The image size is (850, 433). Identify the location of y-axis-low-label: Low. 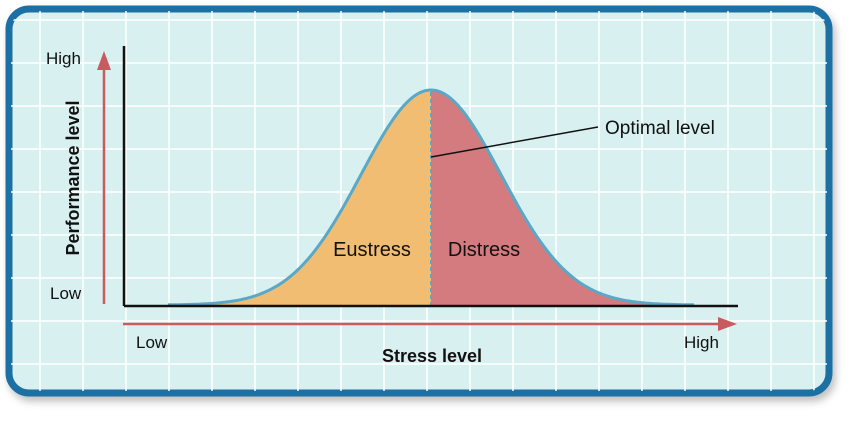
(66, 293).